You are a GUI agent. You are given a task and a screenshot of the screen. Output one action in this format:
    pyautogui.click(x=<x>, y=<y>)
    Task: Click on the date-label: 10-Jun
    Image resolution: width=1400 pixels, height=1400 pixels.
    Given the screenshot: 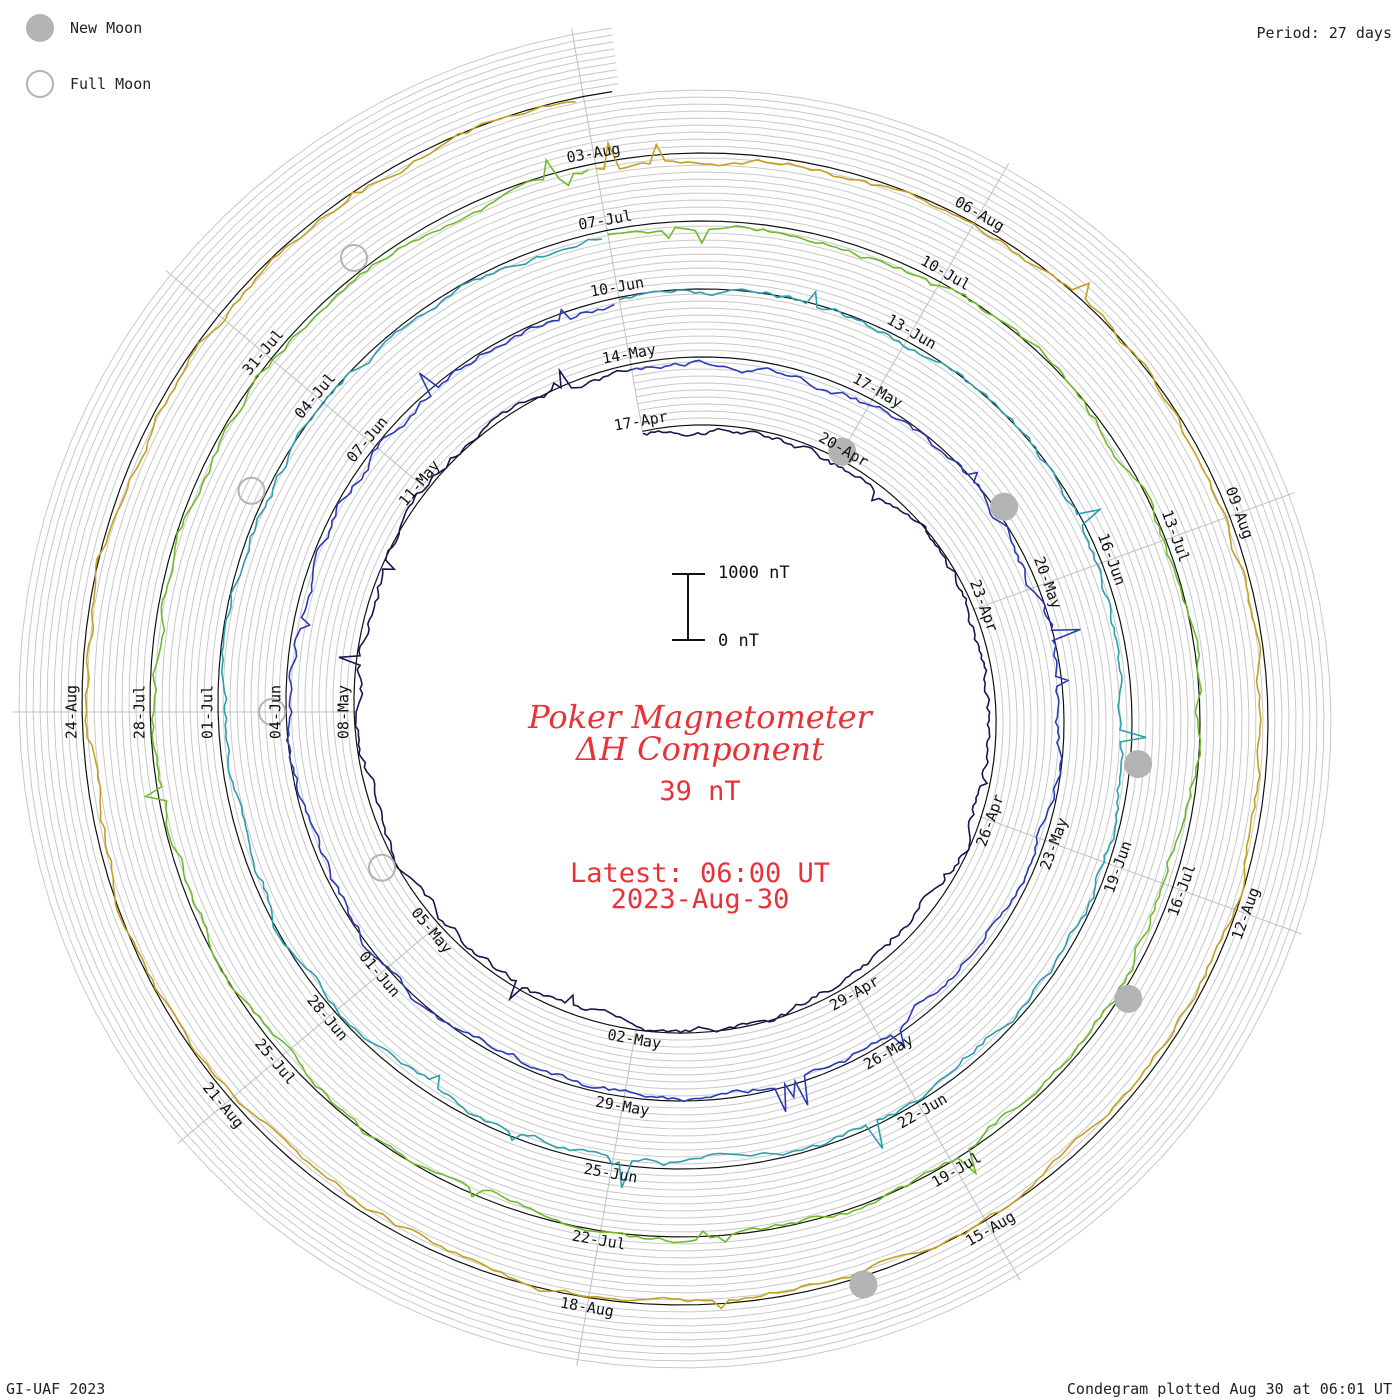 What is the action you would take?
    pyautogui.click(x=617, y=286)
    